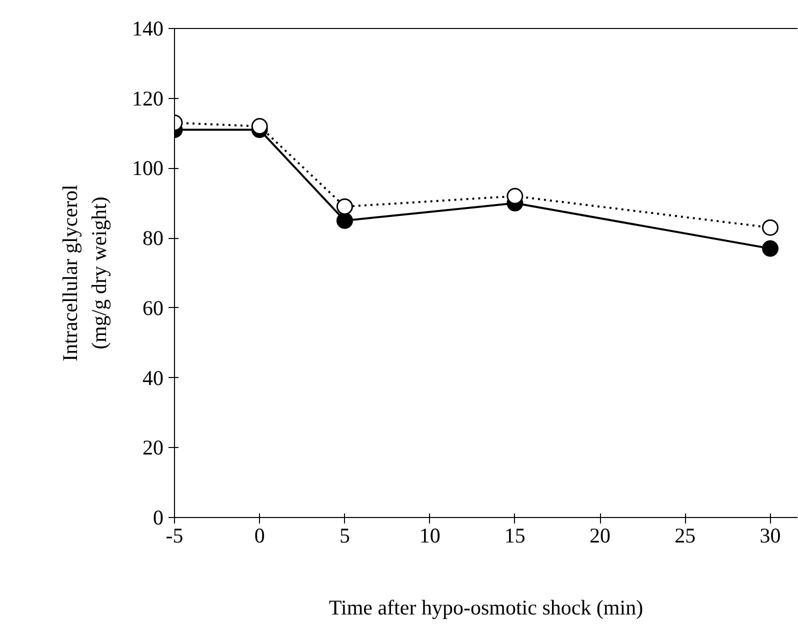 The width and height of the screenshot is (798, 642). I want to click on x-tick-label: 5, so click(344, 536).